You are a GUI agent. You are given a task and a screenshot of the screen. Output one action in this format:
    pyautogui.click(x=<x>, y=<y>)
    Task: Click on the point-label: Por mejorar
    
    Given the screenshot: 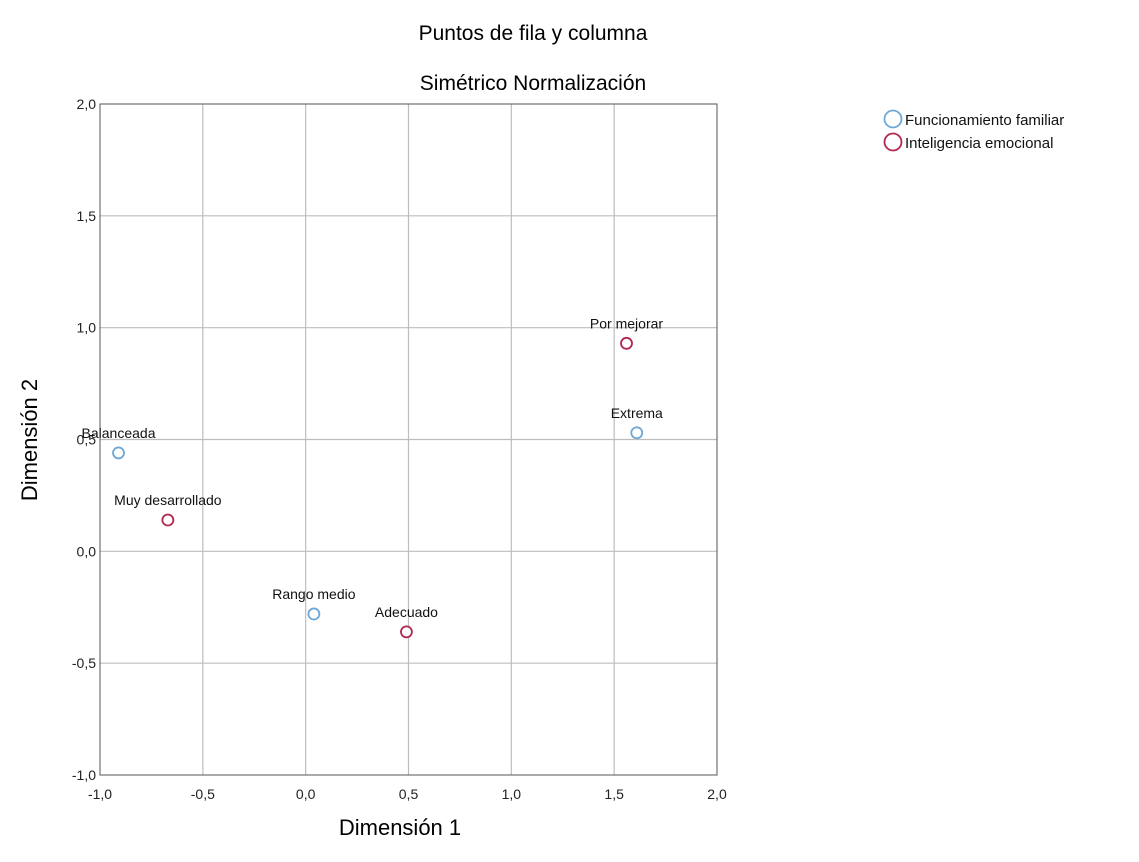 What is the action you would take?
    pyautogui.click(x=626, y=323)
    